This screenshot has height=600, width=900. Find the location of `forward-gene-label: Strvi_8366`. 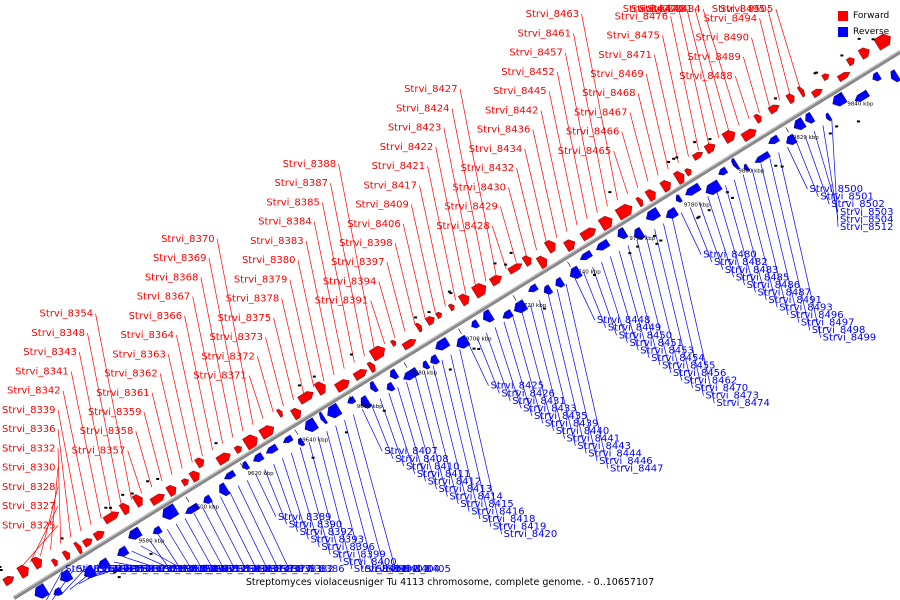

forward-gene-label: Strvi_8366 is located at coordinates (156, 316).